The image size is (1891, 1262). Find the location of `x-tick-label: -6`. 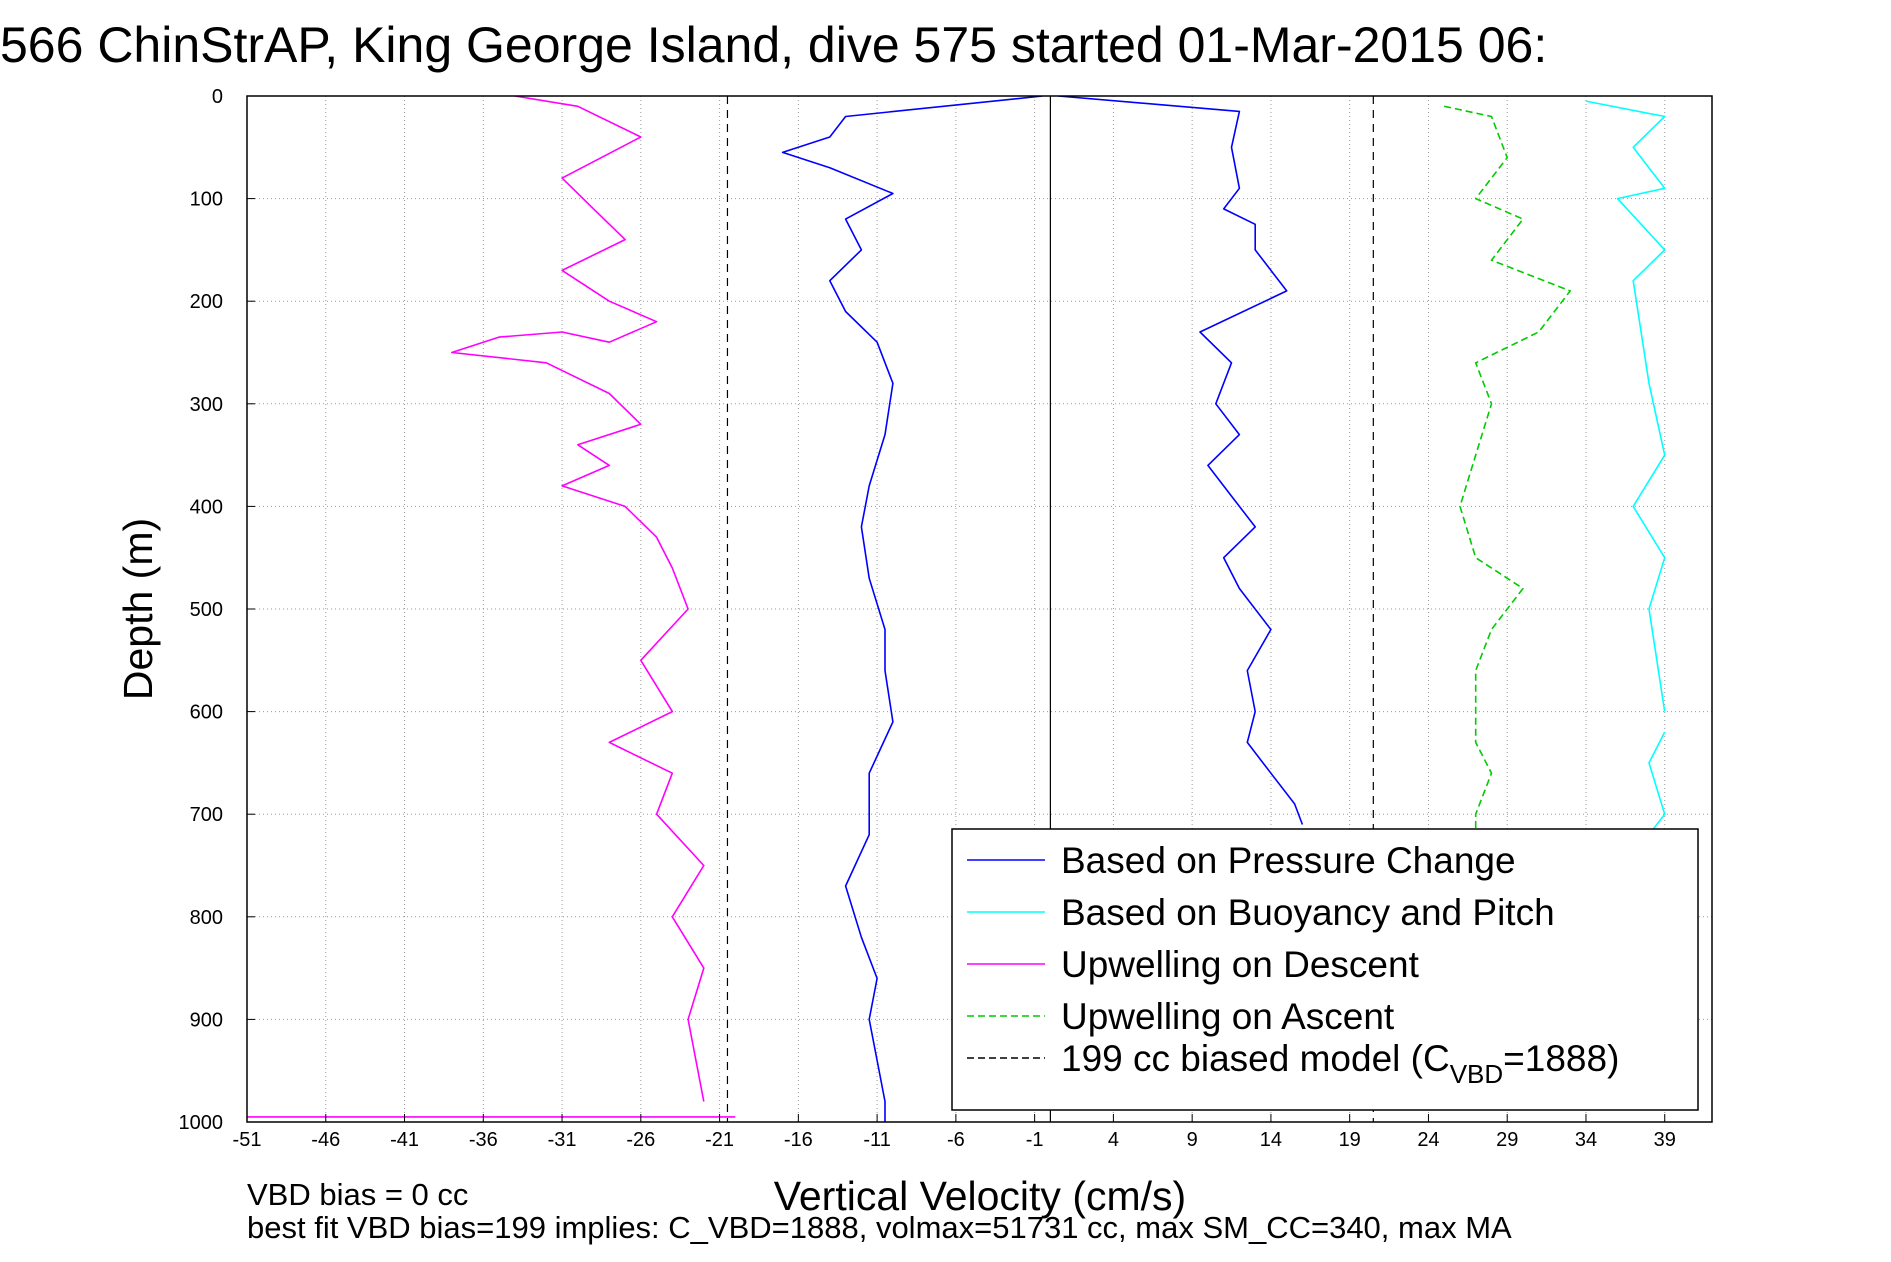

x-tick-label: -6 is located at coordinates (956, 1140).